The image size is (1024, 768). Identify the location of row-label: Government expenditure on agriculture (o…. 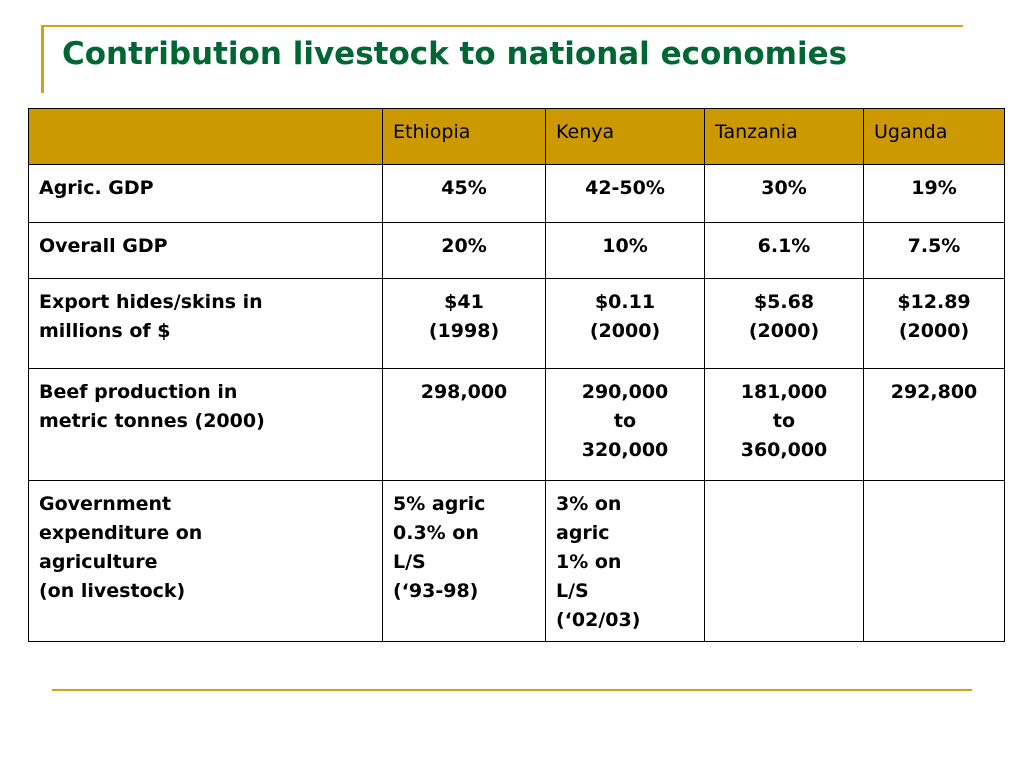
(205, 561).